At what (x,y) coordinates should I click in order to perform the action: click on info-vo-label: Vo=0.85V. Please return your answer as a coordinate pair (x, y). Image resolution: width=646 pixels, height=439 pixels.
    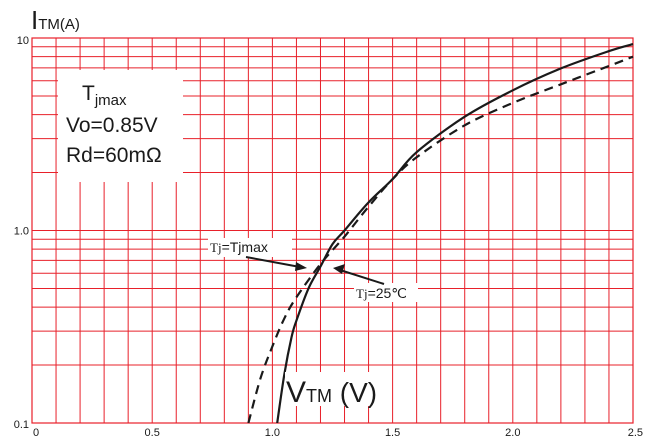
    Looking at the image, I should click on (112, 125).